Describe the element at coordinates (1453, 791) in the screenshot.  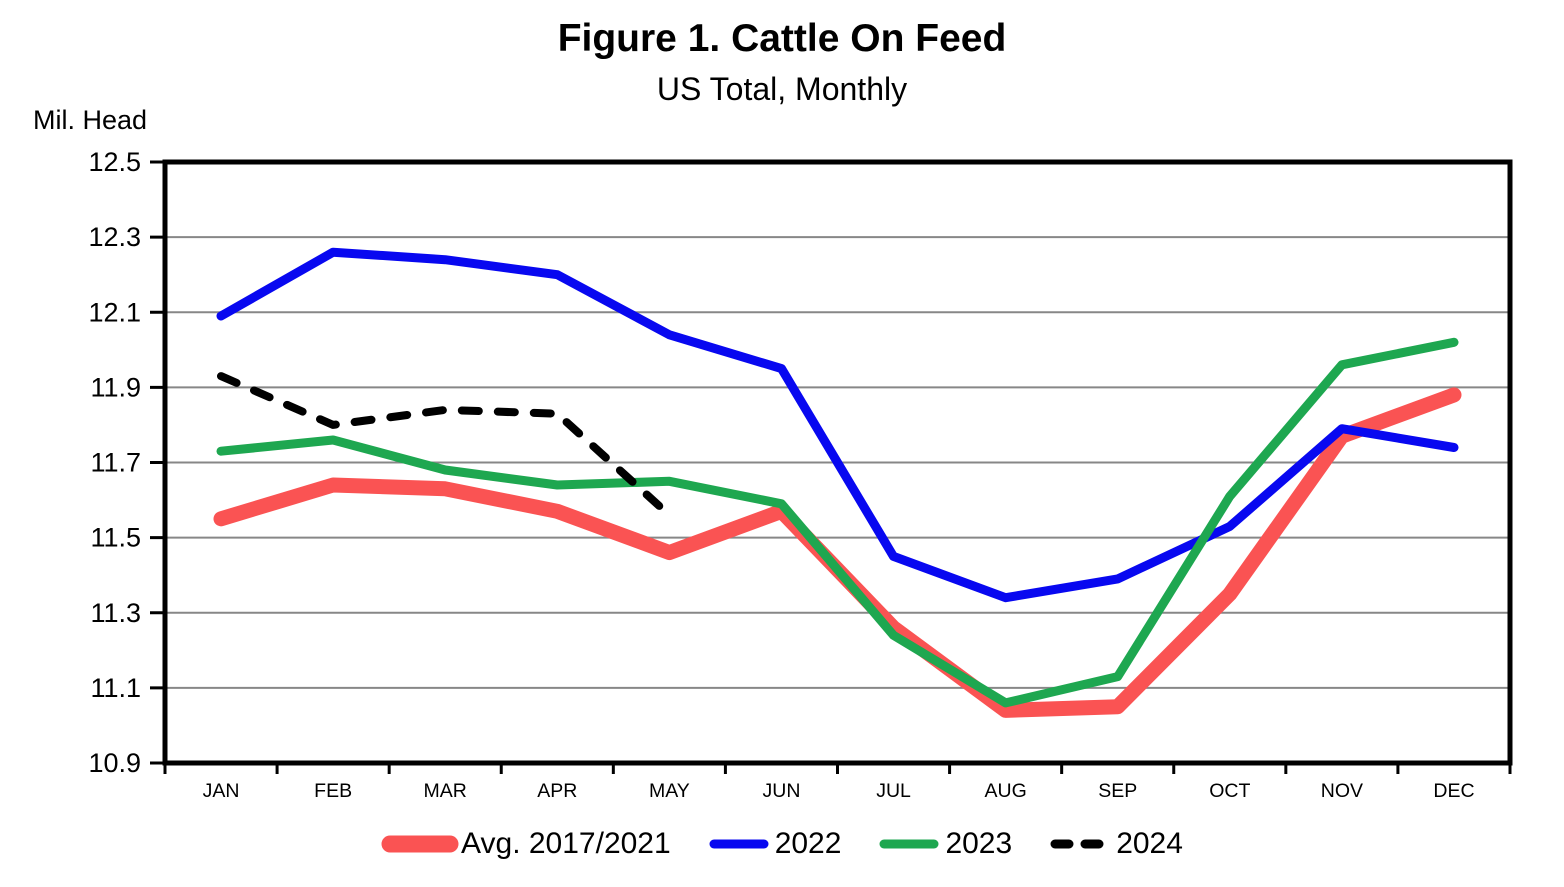
I see `x-tick-label: DEC` at that location.